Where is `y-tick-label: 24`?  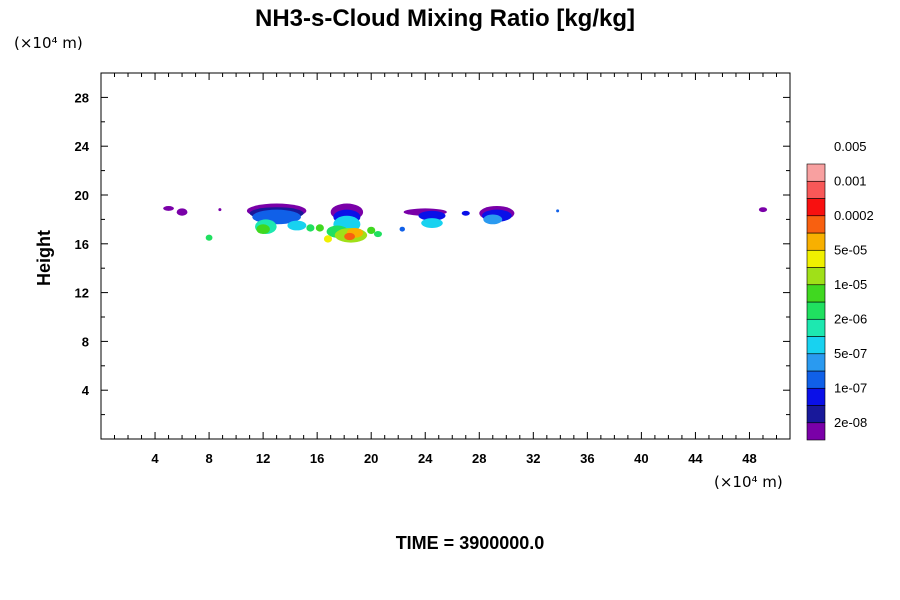
y-tick-label: 24 is located at coordinates (82, 146).